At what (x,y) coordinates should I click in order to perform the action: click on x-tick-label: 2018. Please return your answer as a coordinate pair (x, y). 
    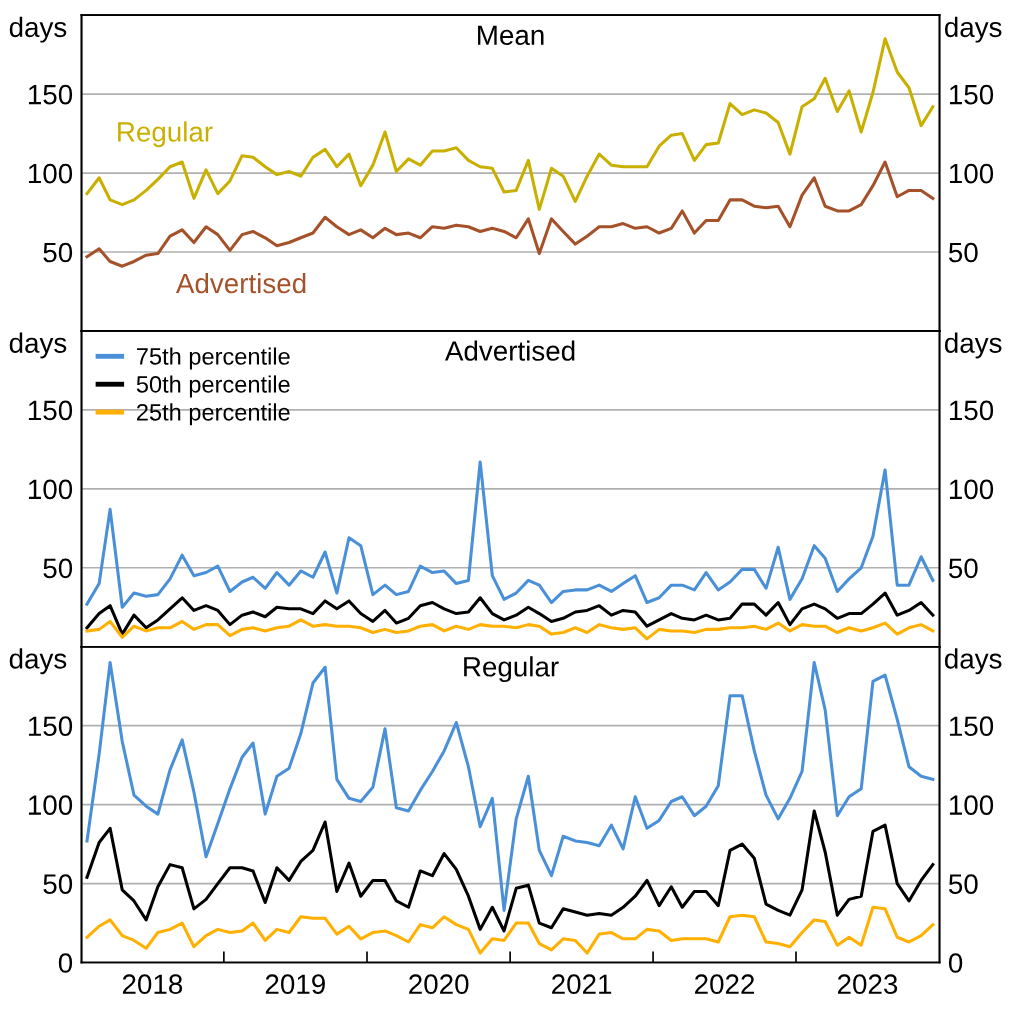
    Looking at the image, I should click on (152, 984).